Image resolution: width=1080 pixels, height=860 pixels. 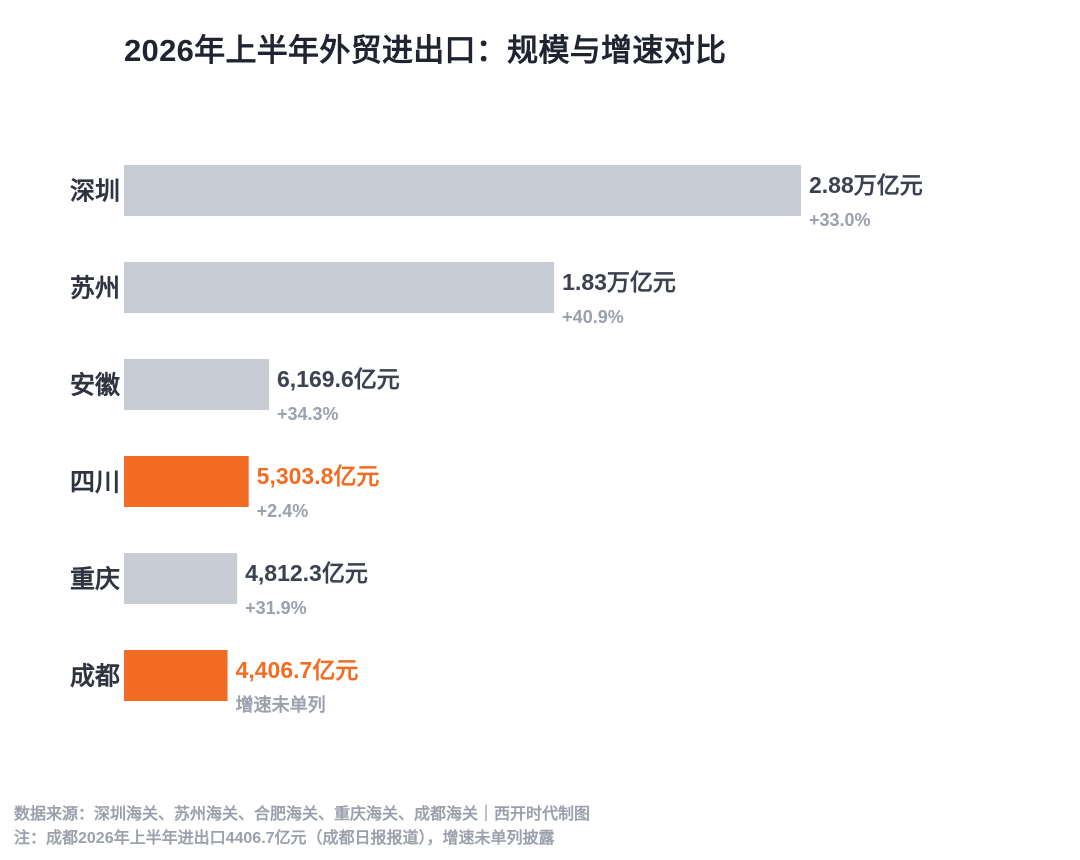 I want to click on bar-苏州, so click(x=339, y=287).